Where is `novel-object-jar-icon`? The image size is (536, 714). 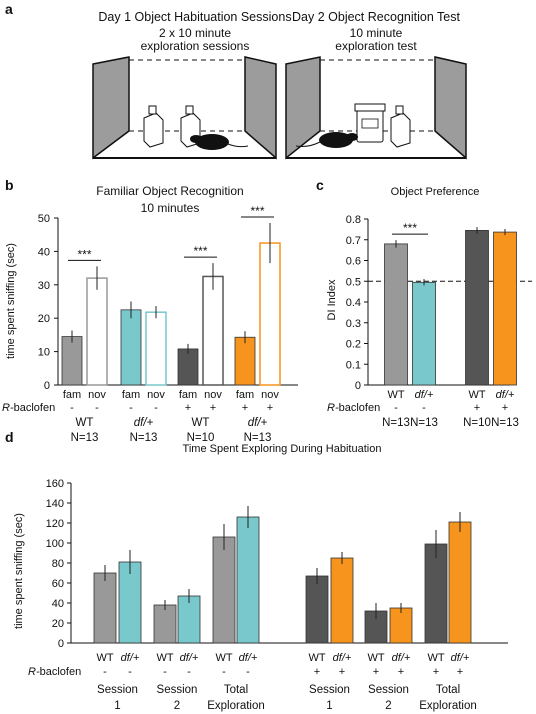
novel-object-jar-icon is located at coordinates (370, 123).